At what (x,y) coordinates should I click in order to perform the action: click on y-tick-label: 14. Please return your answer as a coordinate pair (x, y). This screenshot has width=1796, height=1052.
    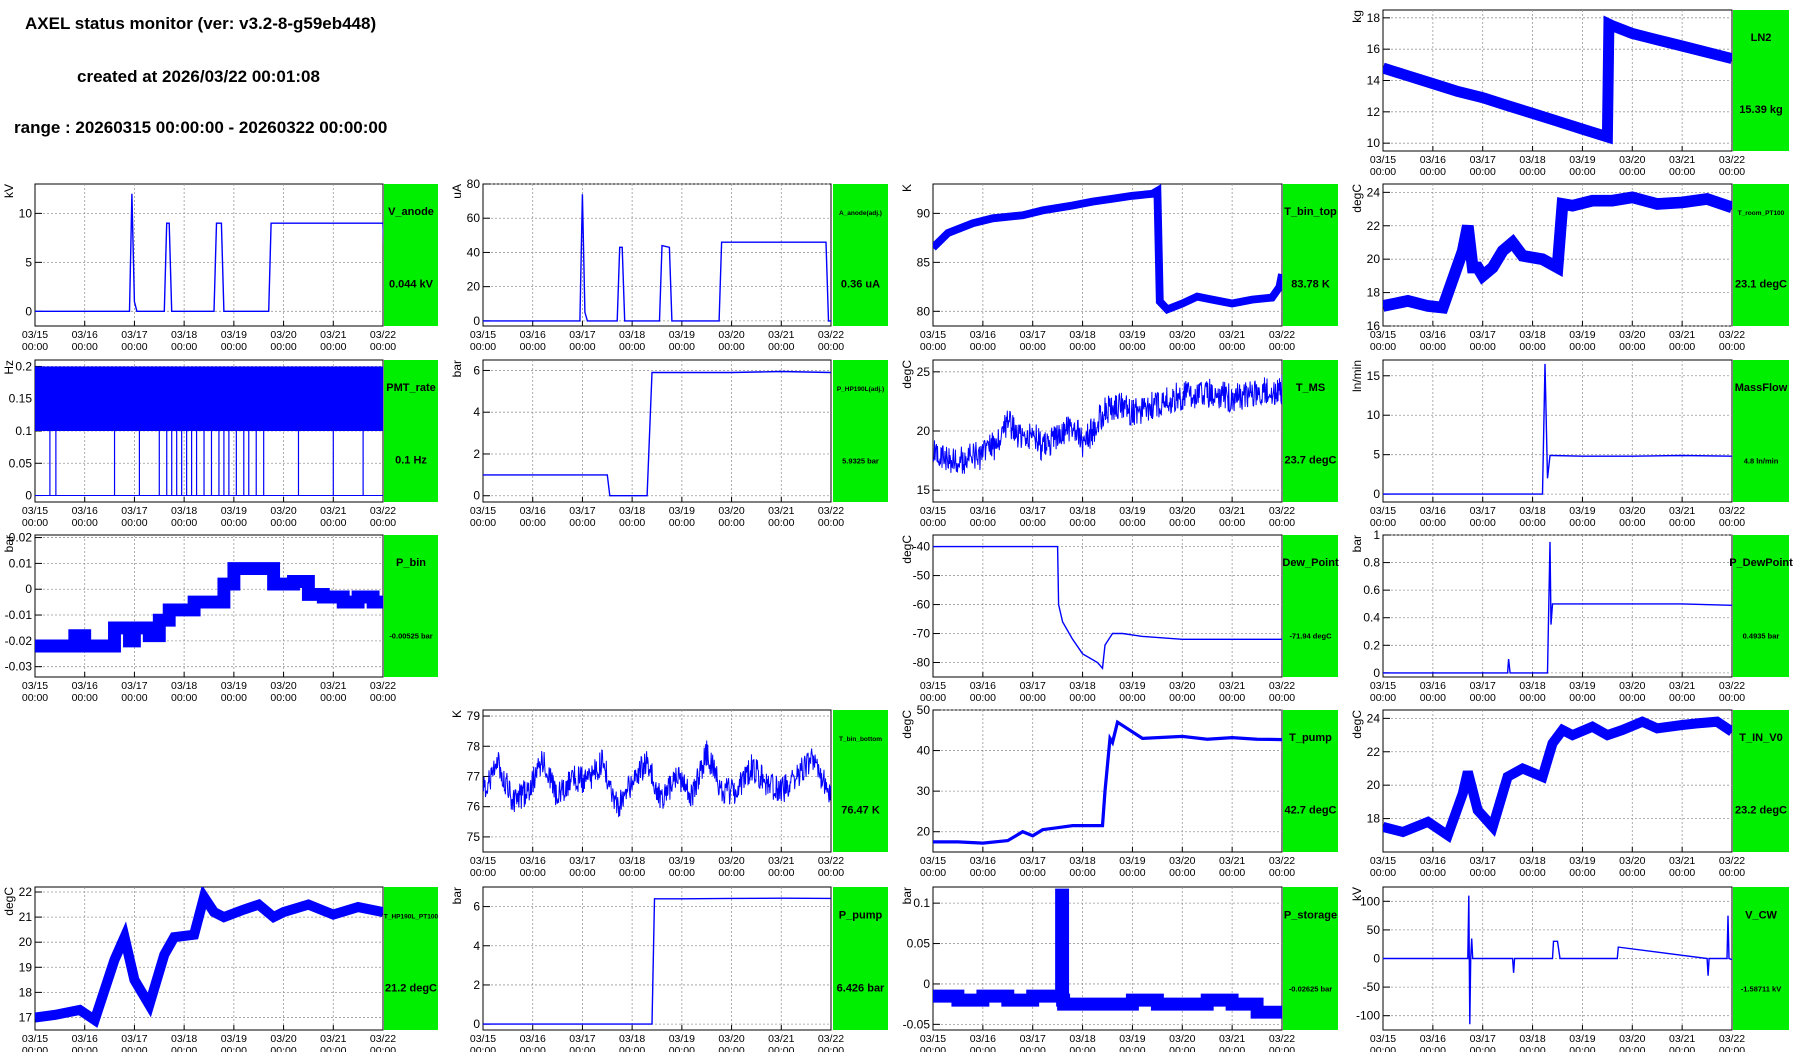
    Looking at the image, I should click on (1374, 81).